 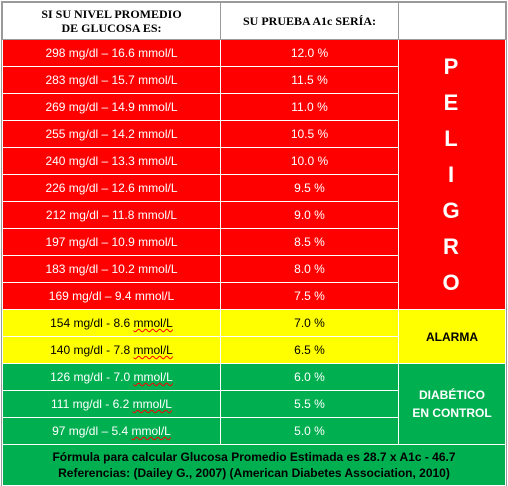 What do you see at coordinates (309, 404) in the screenshot?
I see `a1c-cell: 5.5 %` at bounding box center [309, 404].